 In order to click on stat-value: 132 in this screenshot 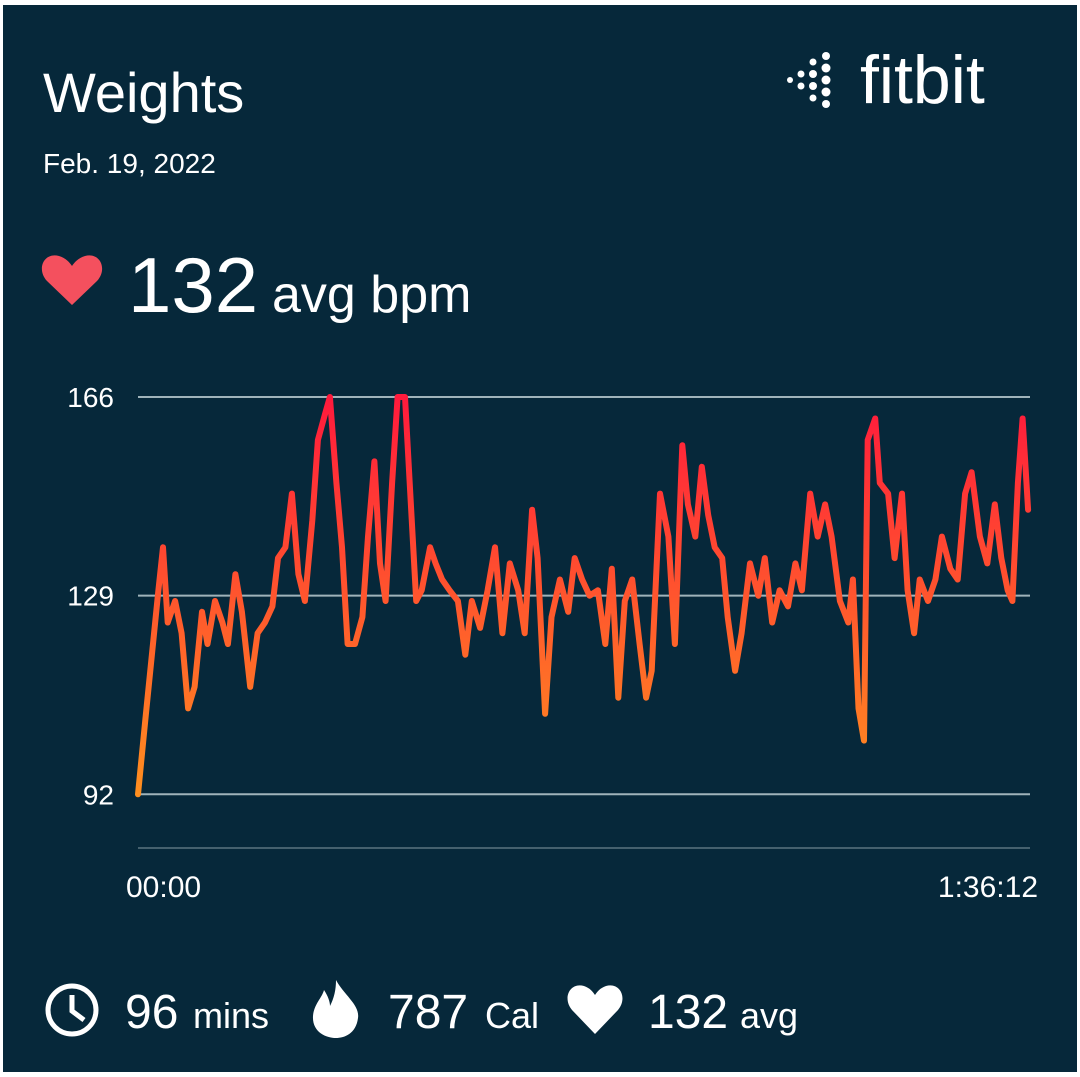, I will do `click(688, 1012)`.